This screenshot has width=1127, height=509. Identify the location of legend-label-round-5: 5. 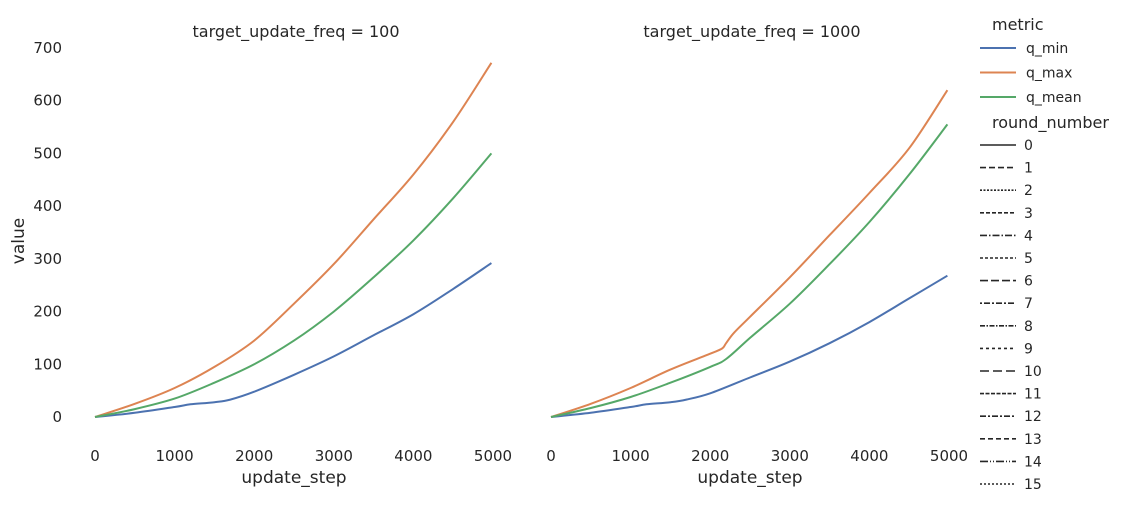
(1028, 259).